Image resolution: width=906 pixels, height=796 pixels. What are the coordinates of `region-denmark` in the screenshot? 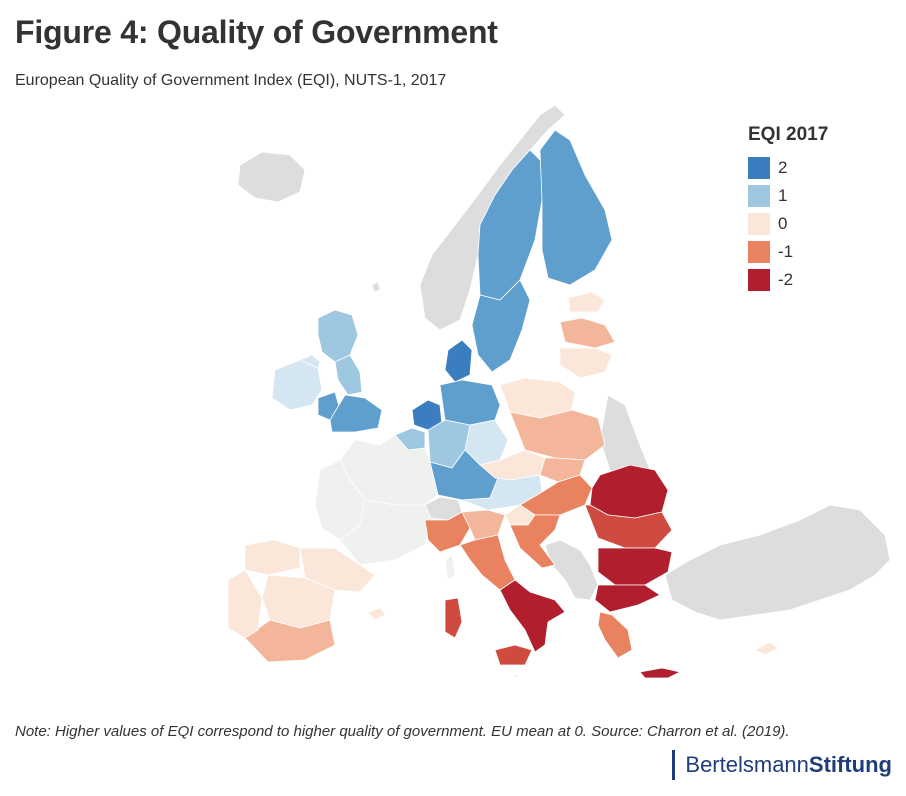 It's located at (458, 361).